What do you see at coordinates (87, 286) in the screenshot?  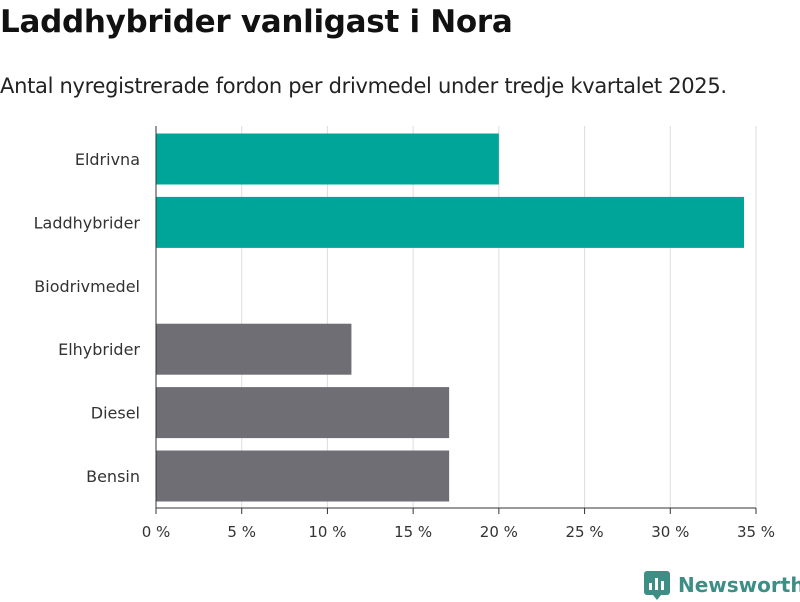 I see `category-label: Biodrivmedel` at bounding box center [87, 286].